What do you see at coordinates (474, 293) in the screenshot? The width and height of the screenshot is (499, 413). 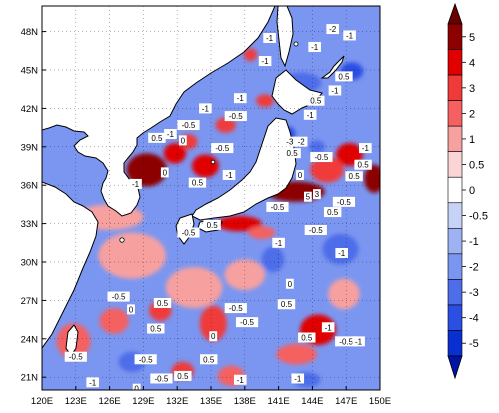 I see `colorbar-label: -3` at bounding box center [474, 293].